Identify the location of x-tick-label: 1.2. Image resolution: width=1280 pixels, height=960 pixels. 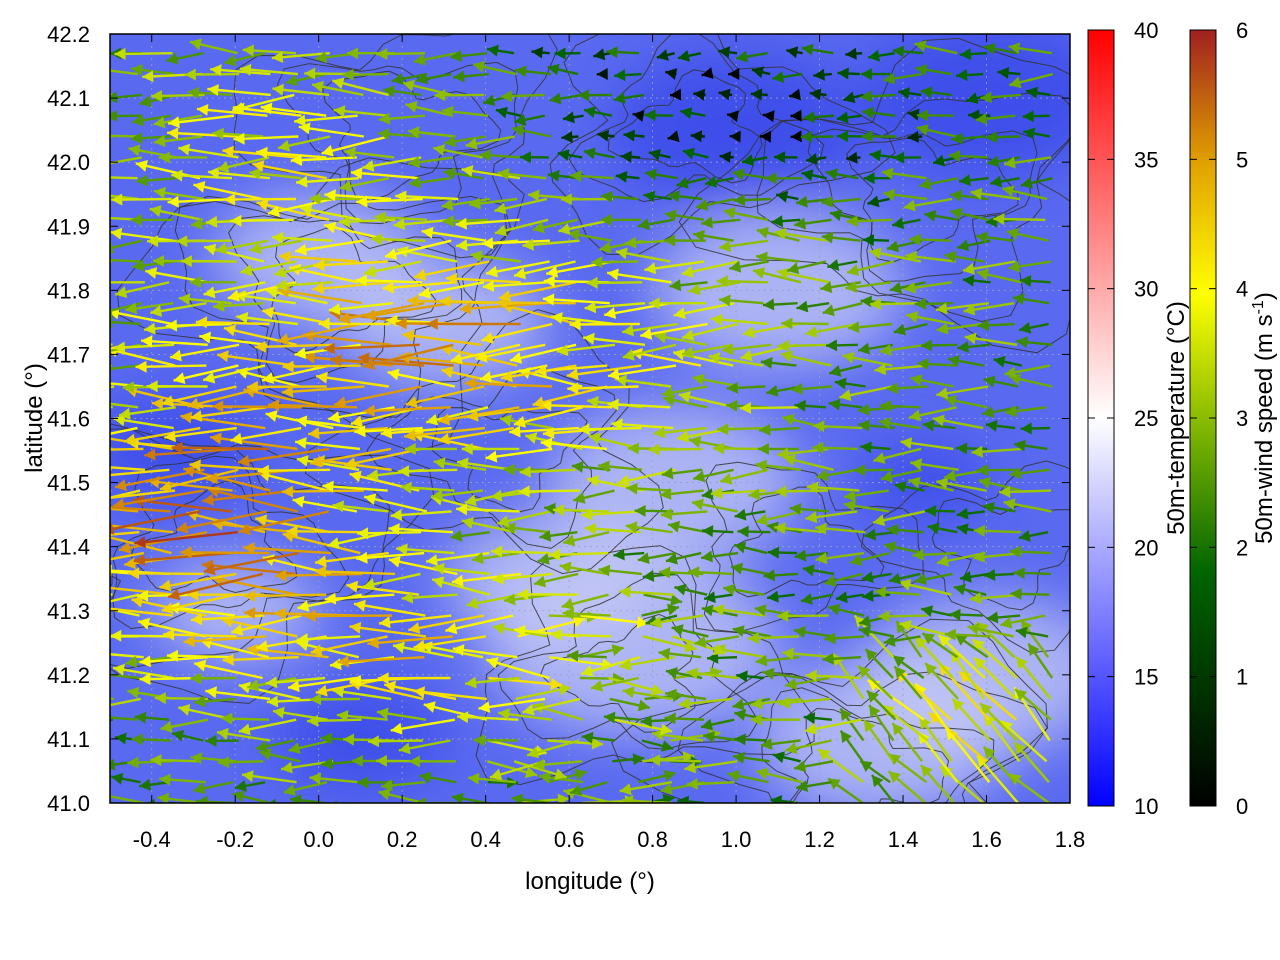
(819, 839).